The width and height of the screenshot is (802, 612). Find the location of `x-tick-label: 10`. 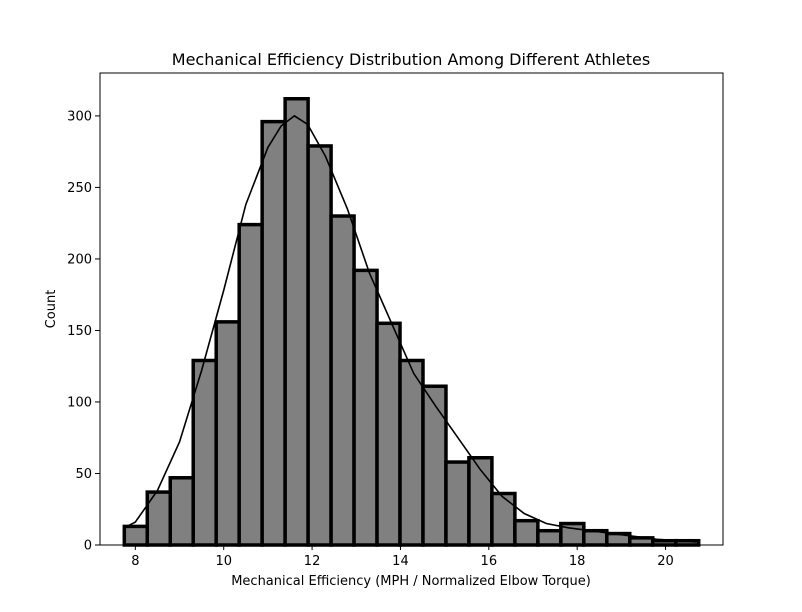

x-tick-label: 10 is located at coordinates (223, 561).